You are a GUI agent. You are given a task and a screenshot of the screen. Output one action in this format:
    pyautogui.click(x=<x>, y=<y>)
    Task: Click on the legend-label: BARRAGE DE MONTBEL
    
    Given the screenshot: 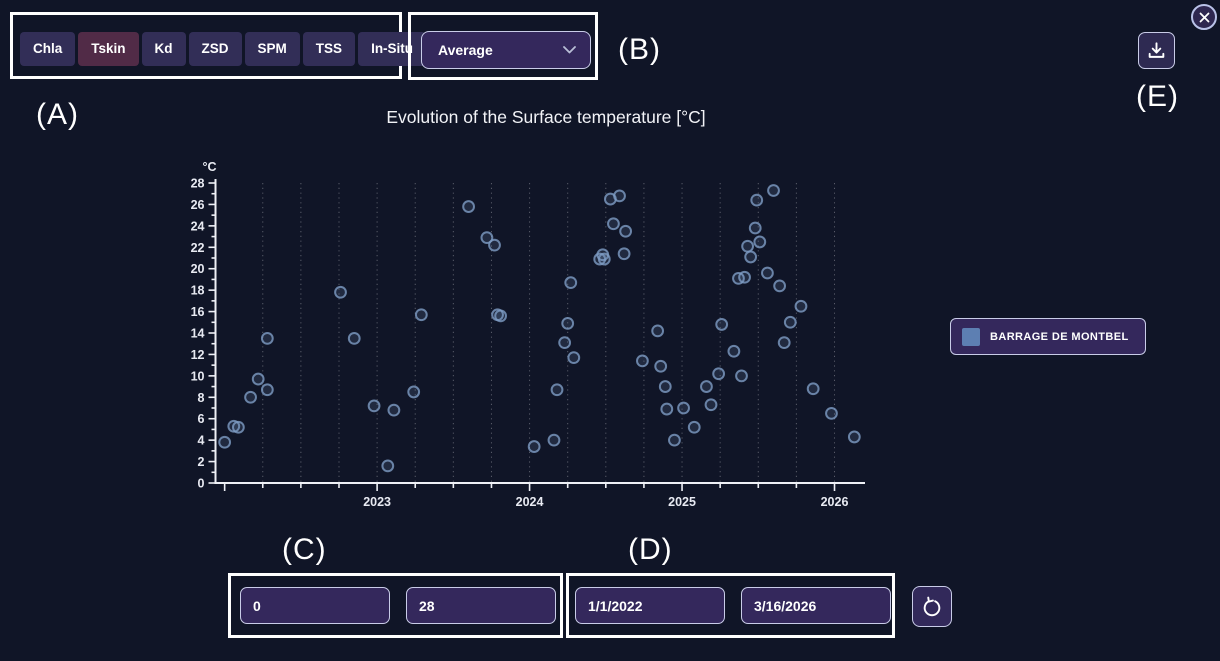 What is the action you would take?
    pyautogui.click(x=1059, y=336)
    